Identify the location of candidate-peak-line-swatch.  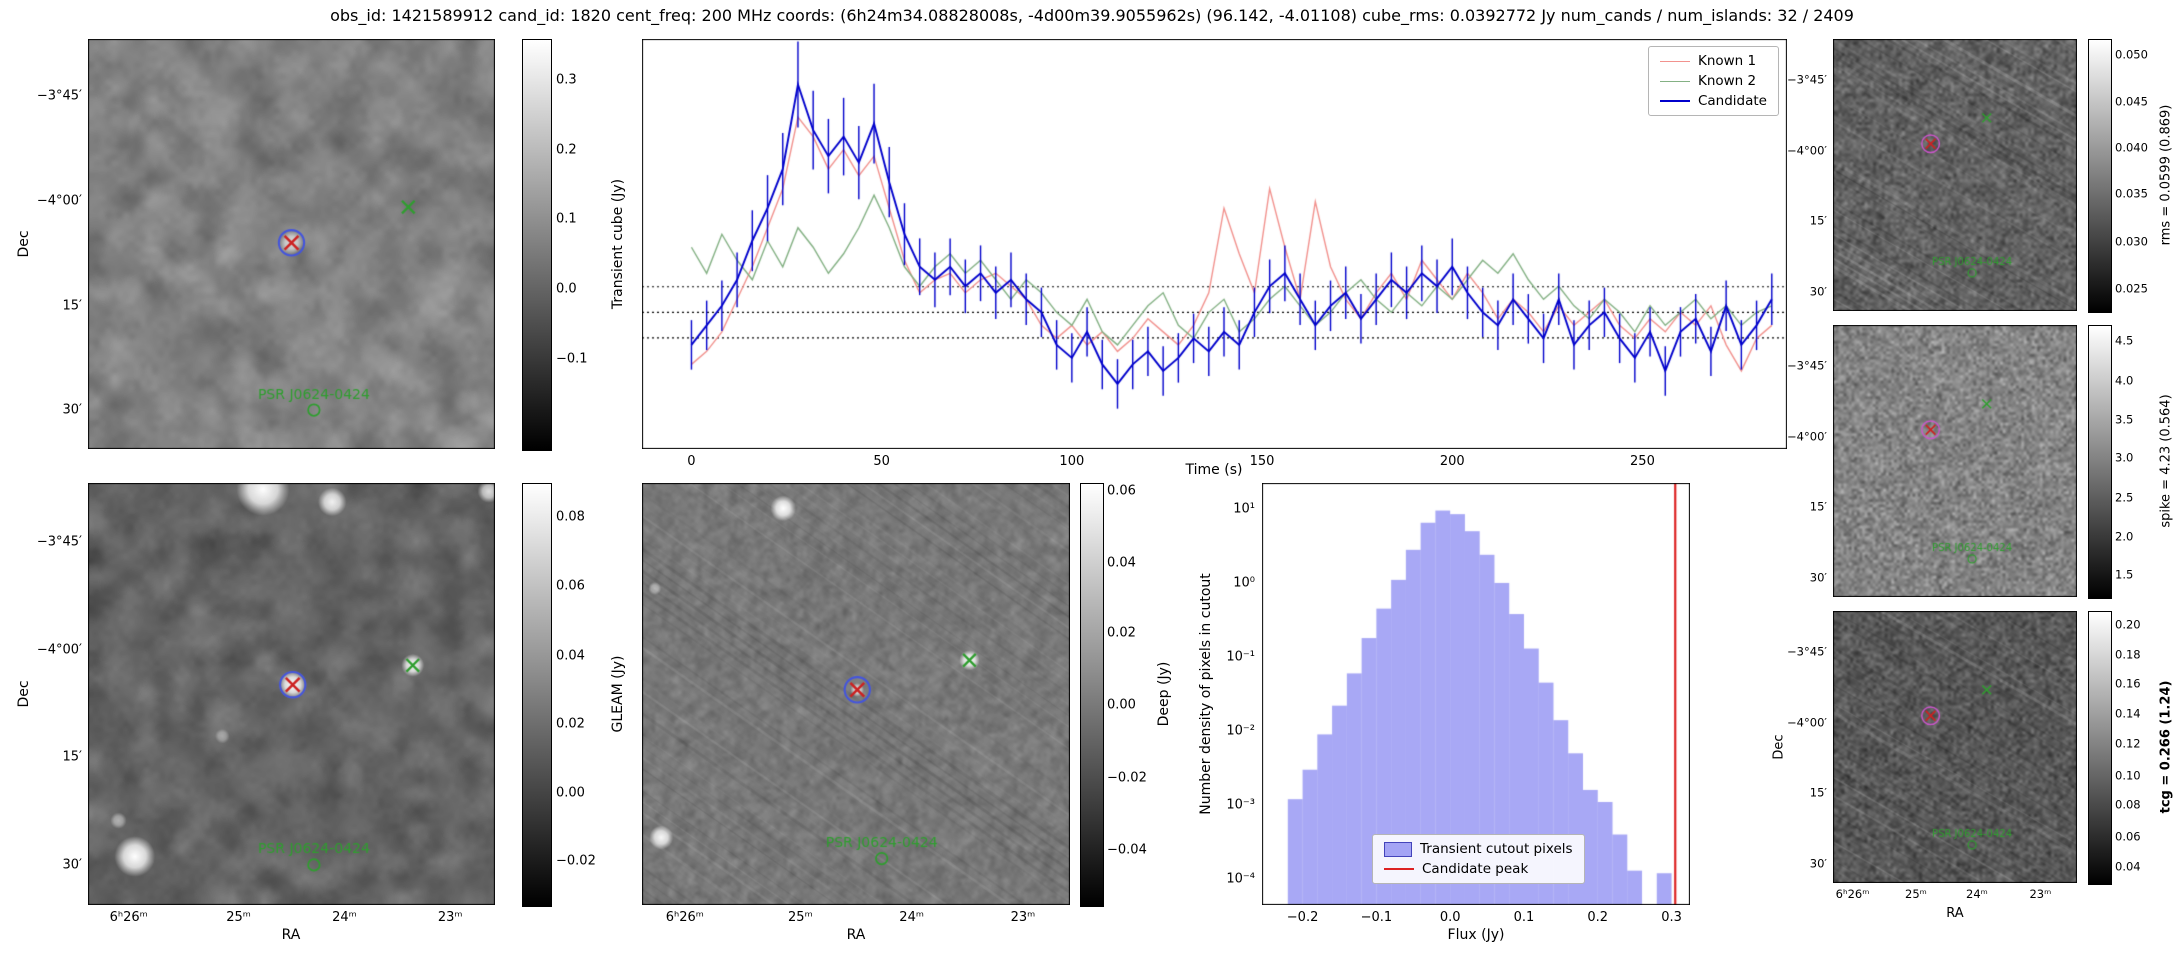
(1399, 869).